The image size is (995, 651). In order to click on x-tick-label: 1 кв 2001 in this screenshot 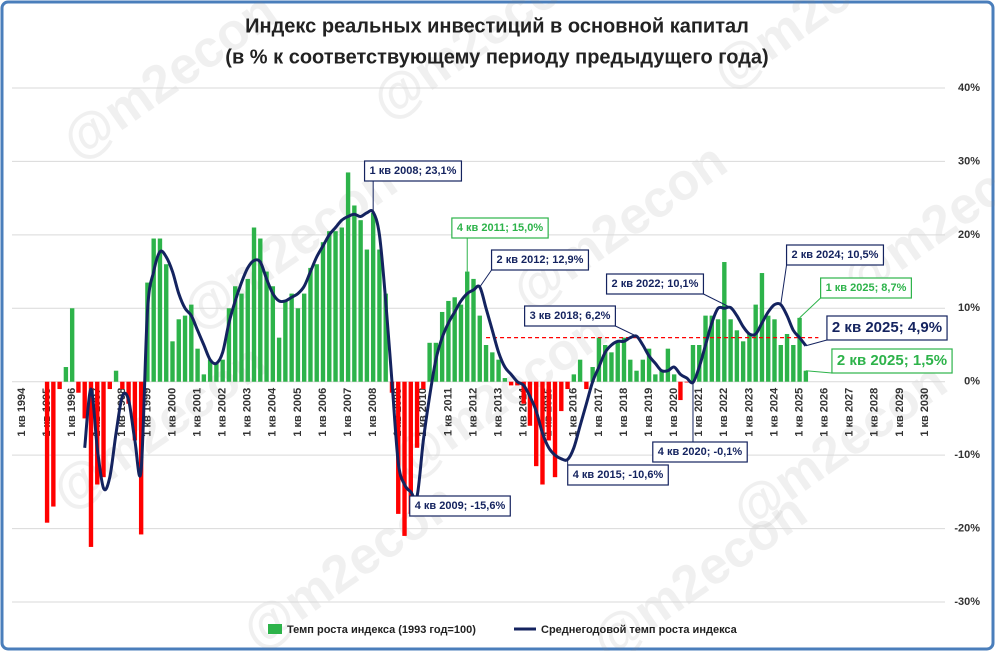, I will do `click(197, 412)`.